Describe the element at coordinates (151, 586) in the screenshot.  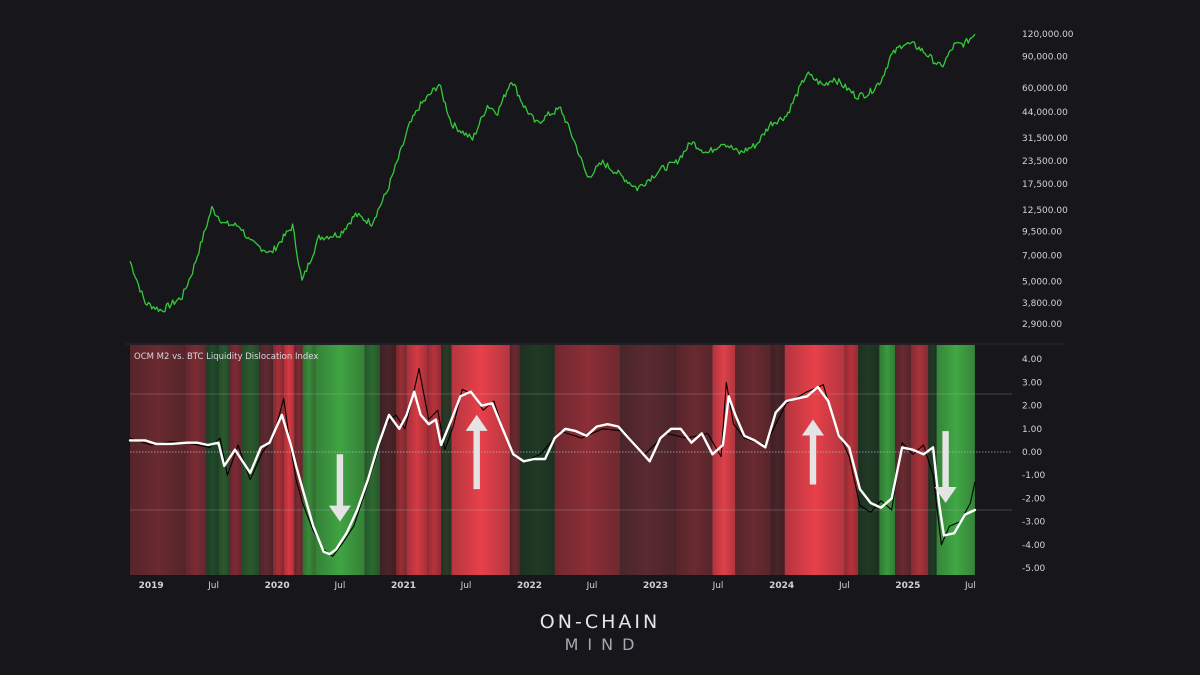
I see `date-tick-label: 2019` at that location.